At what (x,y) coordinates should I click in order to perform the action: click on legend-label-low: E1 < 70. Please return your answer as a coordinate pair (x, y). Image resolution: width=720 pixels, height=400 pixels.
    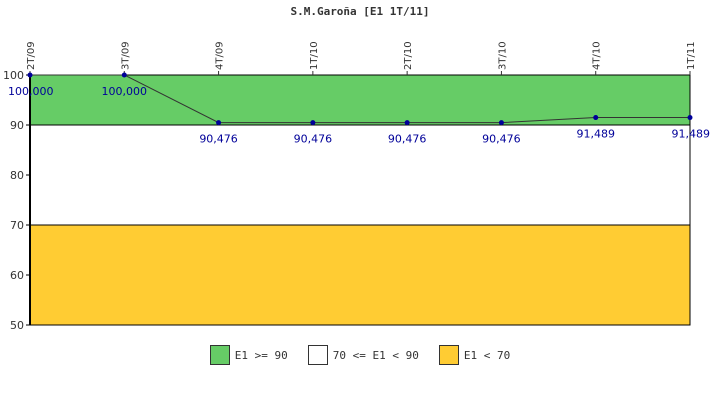
    Looking at the image, I should click on (487, 355).